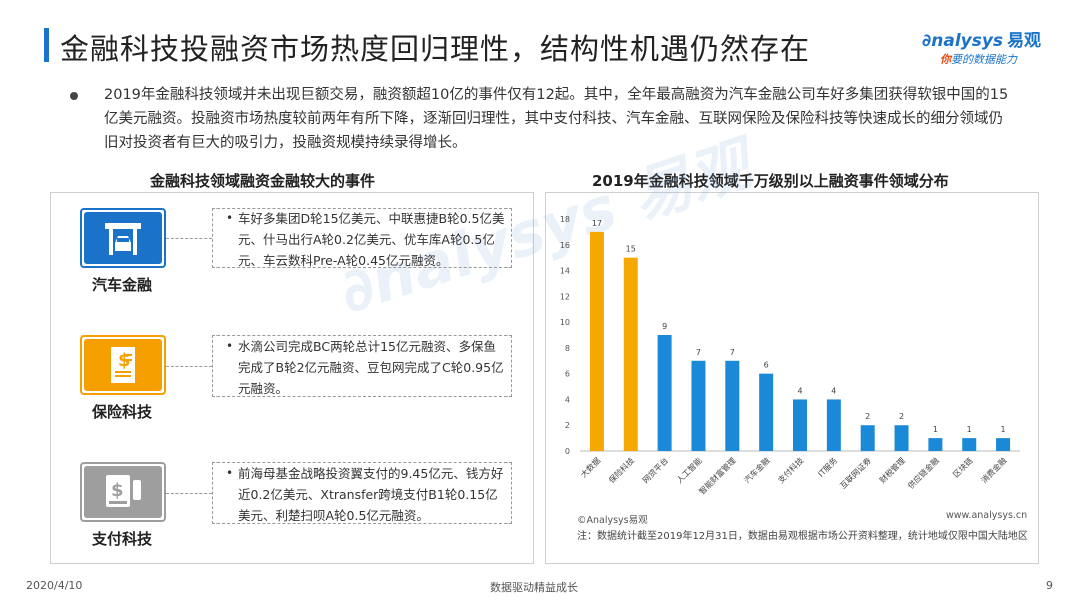 The image size is (1080, 608). What do you see at coordinates (123, 238) in the screenshot?
I see `car-garage-icon` at bounding box center [123, 238].